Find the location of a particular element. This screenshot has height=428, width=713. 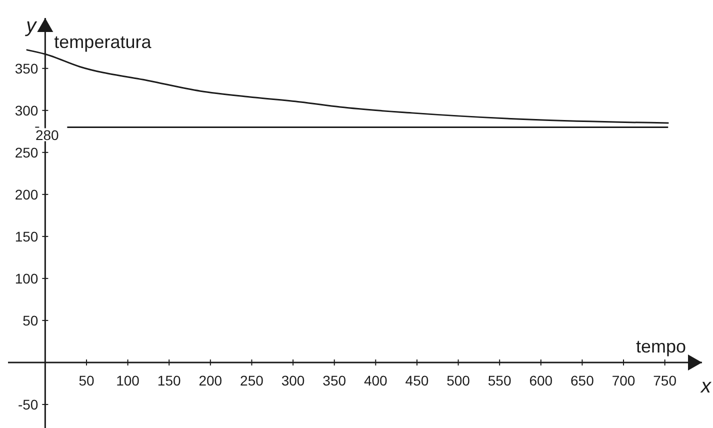

x-axis-title: x is located at coordinates (706, 386).